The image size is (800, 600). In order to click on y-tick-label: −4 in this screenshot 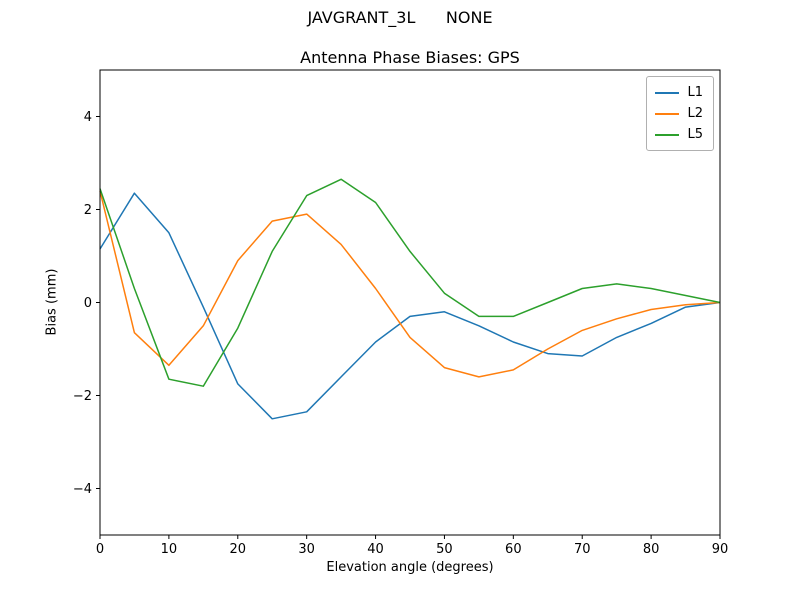, I will do `click(82, 489)`.